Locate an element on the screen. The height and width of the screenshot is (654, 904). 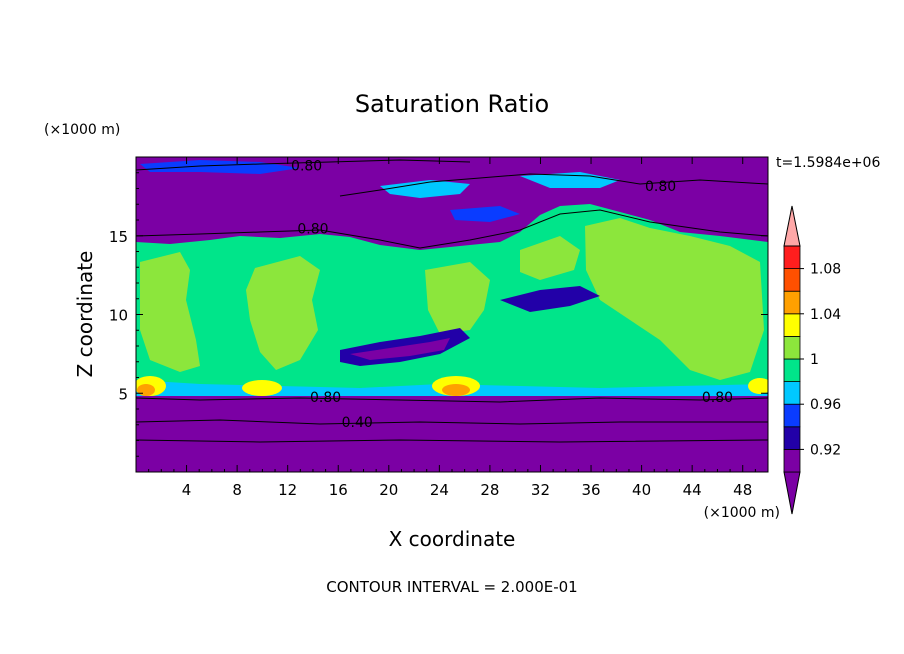
x-tick-label: 44 is located at coordinates (692, 490).